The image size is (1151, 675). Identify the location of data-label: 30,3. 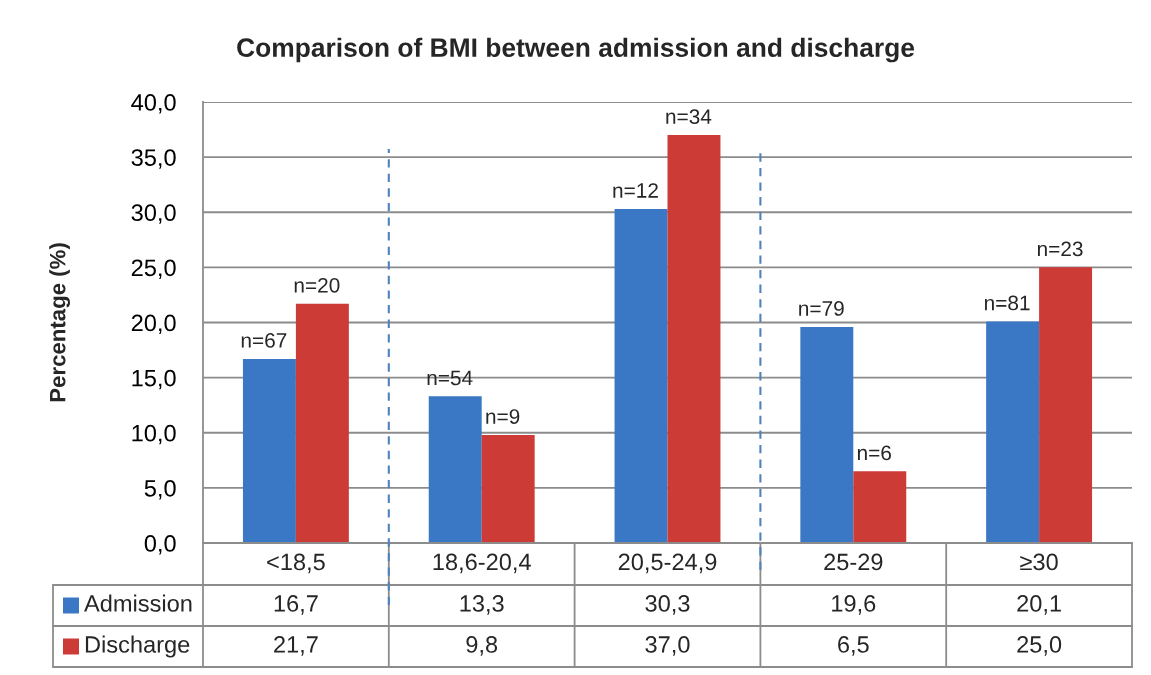
(667, 605).